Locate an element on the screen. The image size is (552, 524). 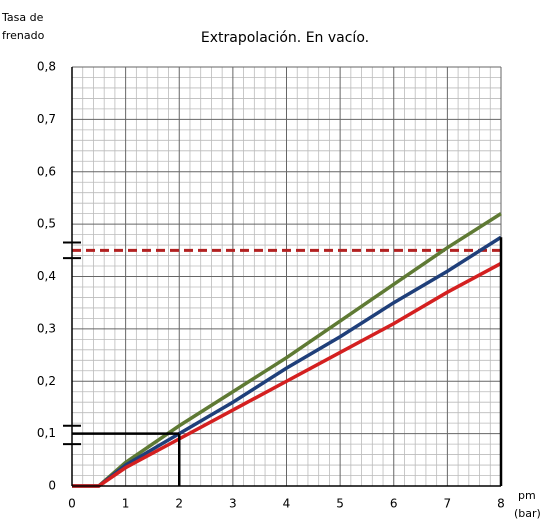
x-tick-label: 4 is located at coordinates (287, 504).